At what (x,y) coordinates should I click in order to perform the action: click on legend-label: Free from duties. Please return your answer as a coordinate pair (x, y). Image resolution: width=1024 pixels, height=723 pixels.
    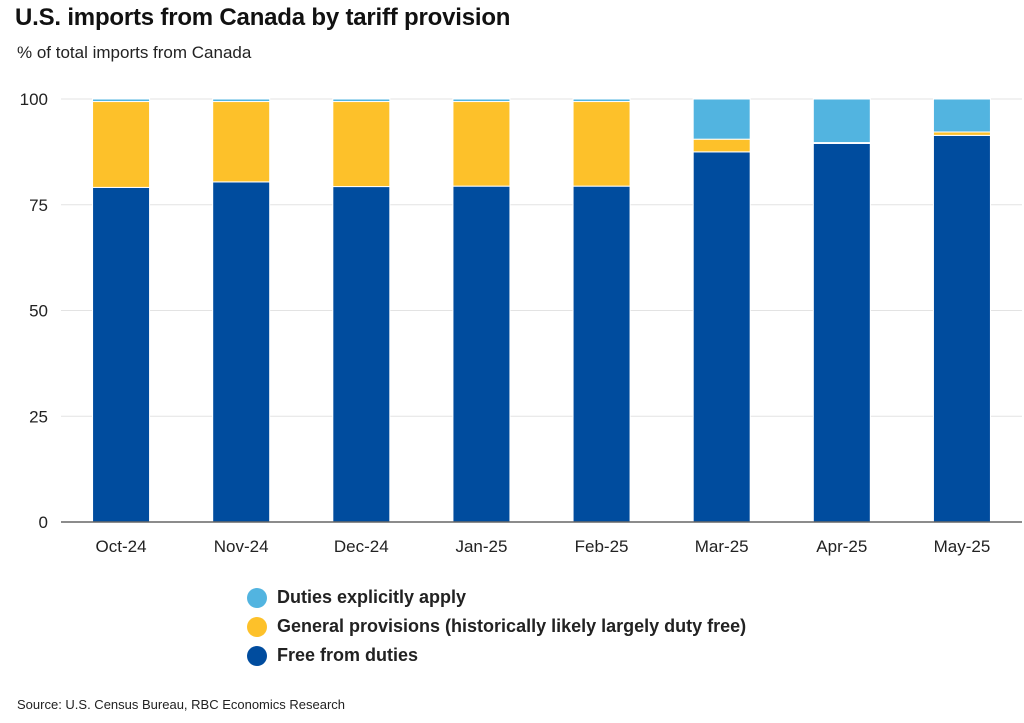
    Looking at the image, I should click on (348, 655).